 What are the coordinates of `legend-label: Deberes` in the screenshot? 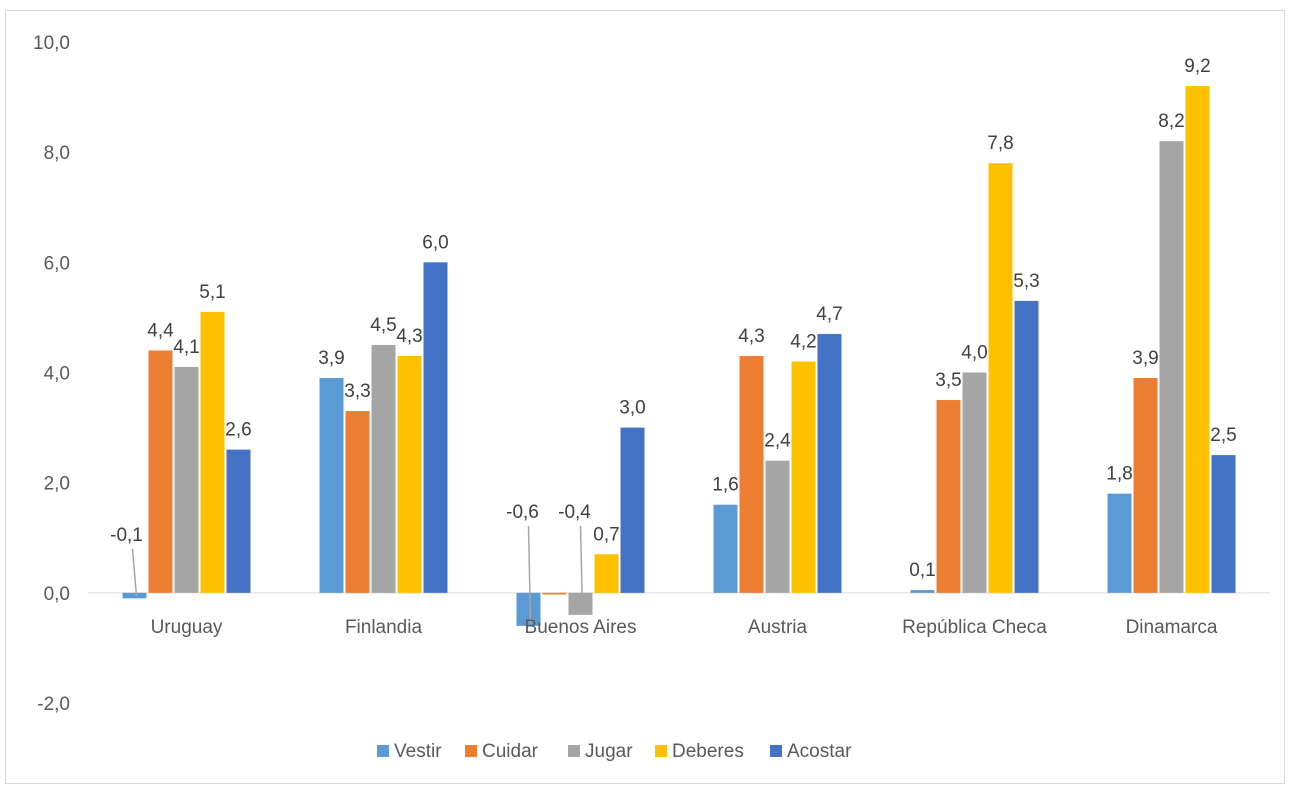 It's located at (708, 751).